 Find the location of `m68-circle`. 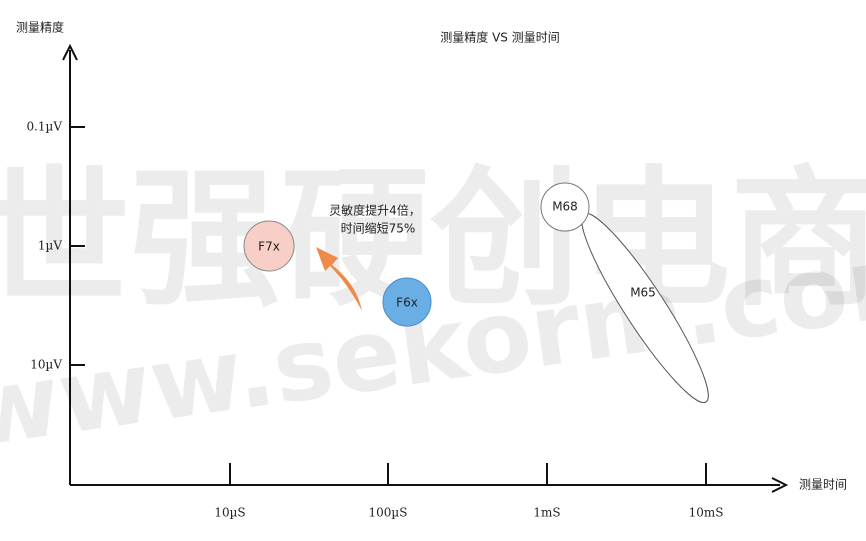

m68-circle is located at coordinates (565, 207).